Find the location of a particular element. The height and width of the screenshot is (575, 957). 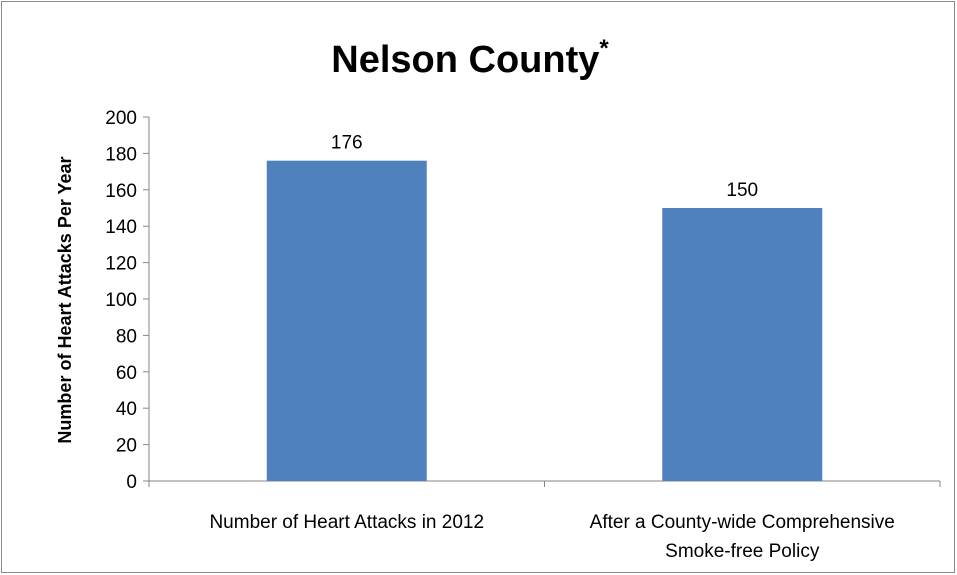

y-tick-label: 60 is located at coordinates (126, 373).